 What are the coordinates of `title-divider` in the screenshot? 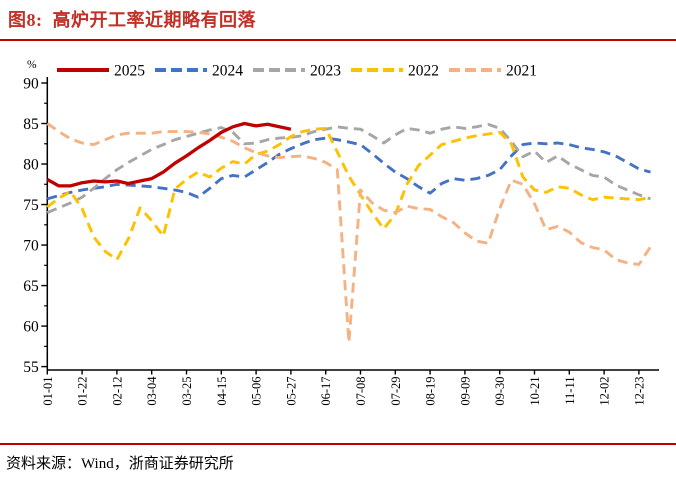 It's located at (338, 40).